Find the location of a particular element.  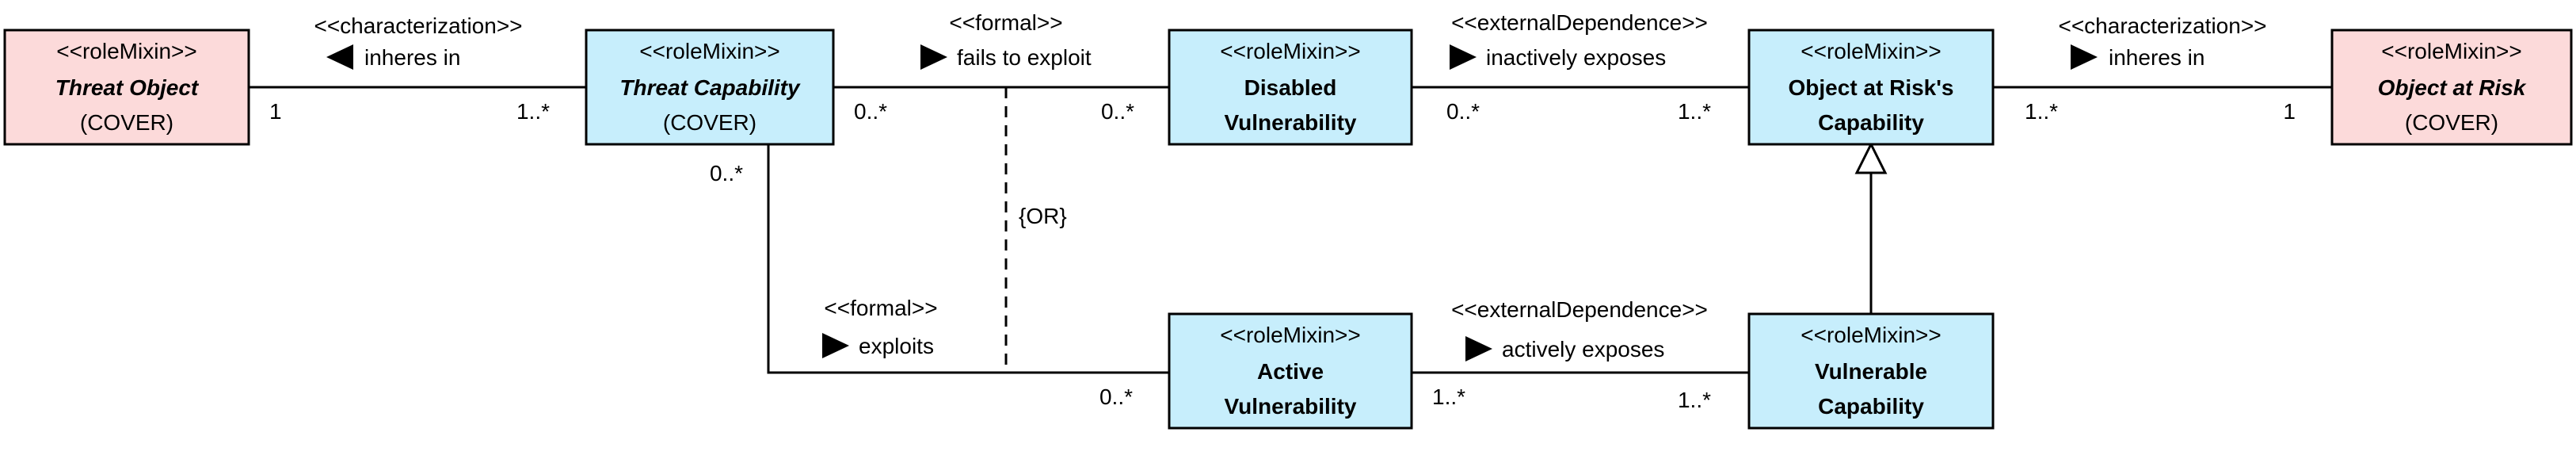

class-threat-object: <<roleMixin>> Threat Object (COVER) is located at coordinates (127, 87).